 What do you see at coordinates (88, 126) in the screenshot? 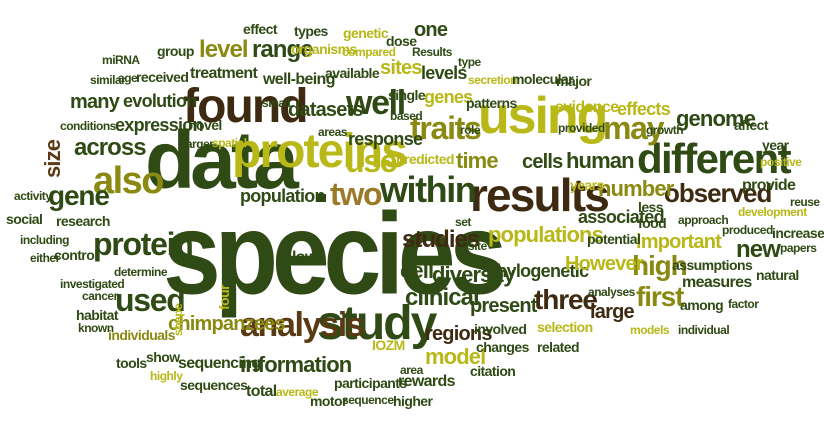
I see `word-conditions: conditions` at bounding box center [88, 126].